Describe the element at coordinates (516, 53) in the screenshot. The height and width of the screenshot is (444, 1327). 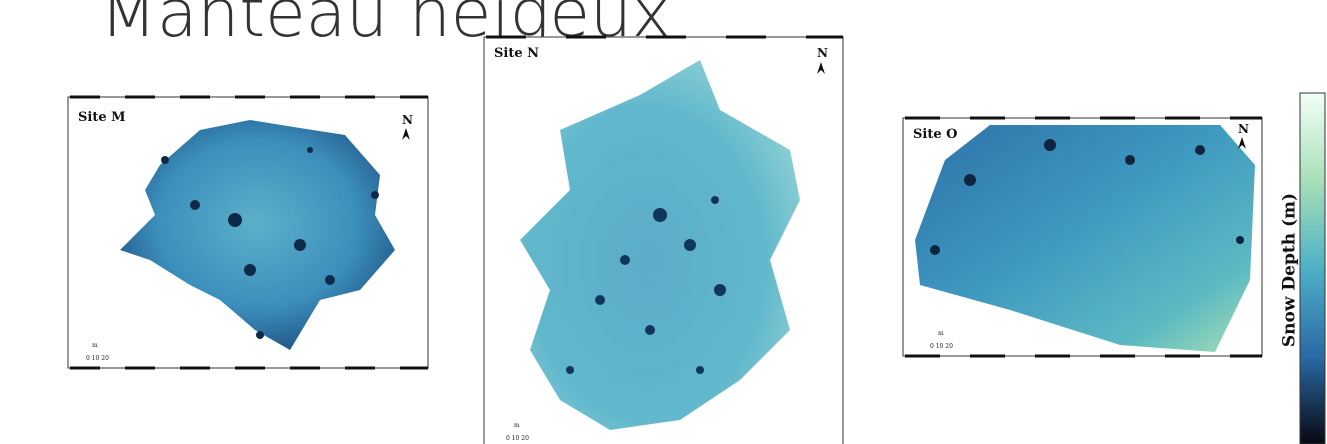
I see `site-label: Site N` at that location.